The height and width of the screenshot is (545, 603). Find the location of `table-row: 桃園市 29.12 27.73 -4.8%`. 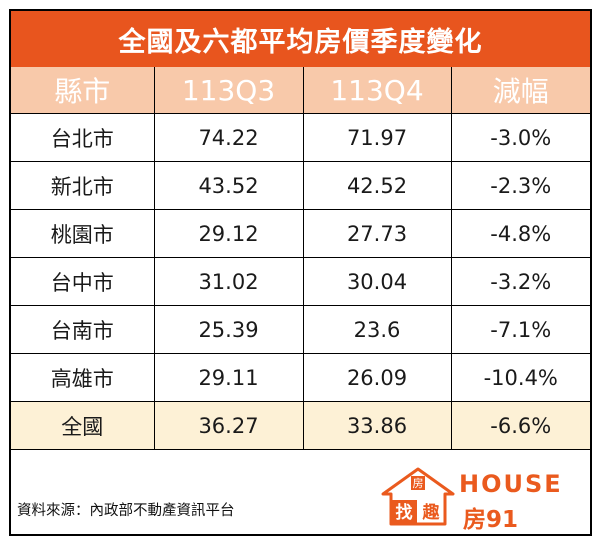

table-row: 桃園市 29.12 27.73 -4.8% is located at coordinates (300, 233).